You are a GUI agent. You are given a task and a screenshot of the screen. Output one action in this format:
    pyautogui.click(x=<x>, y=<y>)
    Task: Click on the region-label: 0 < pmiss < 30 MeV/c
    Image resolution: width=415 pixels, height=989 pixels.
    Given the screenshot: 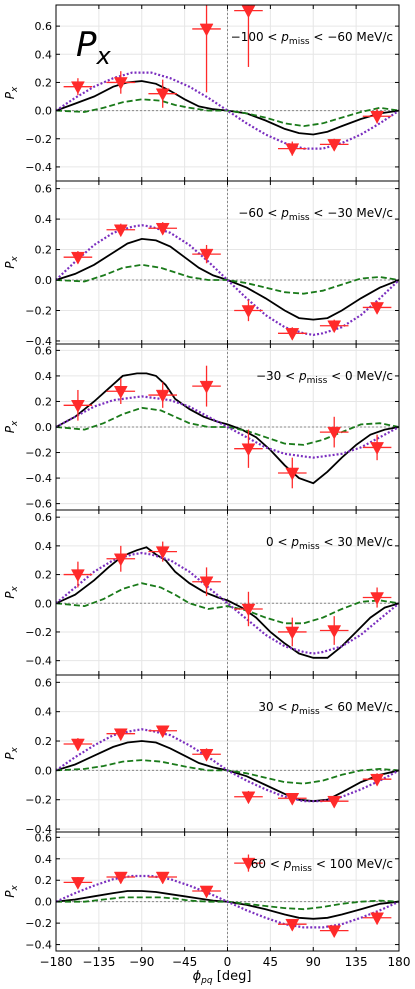 What is the action you would take?
    pyautogui.click(x=329, y=543)
    